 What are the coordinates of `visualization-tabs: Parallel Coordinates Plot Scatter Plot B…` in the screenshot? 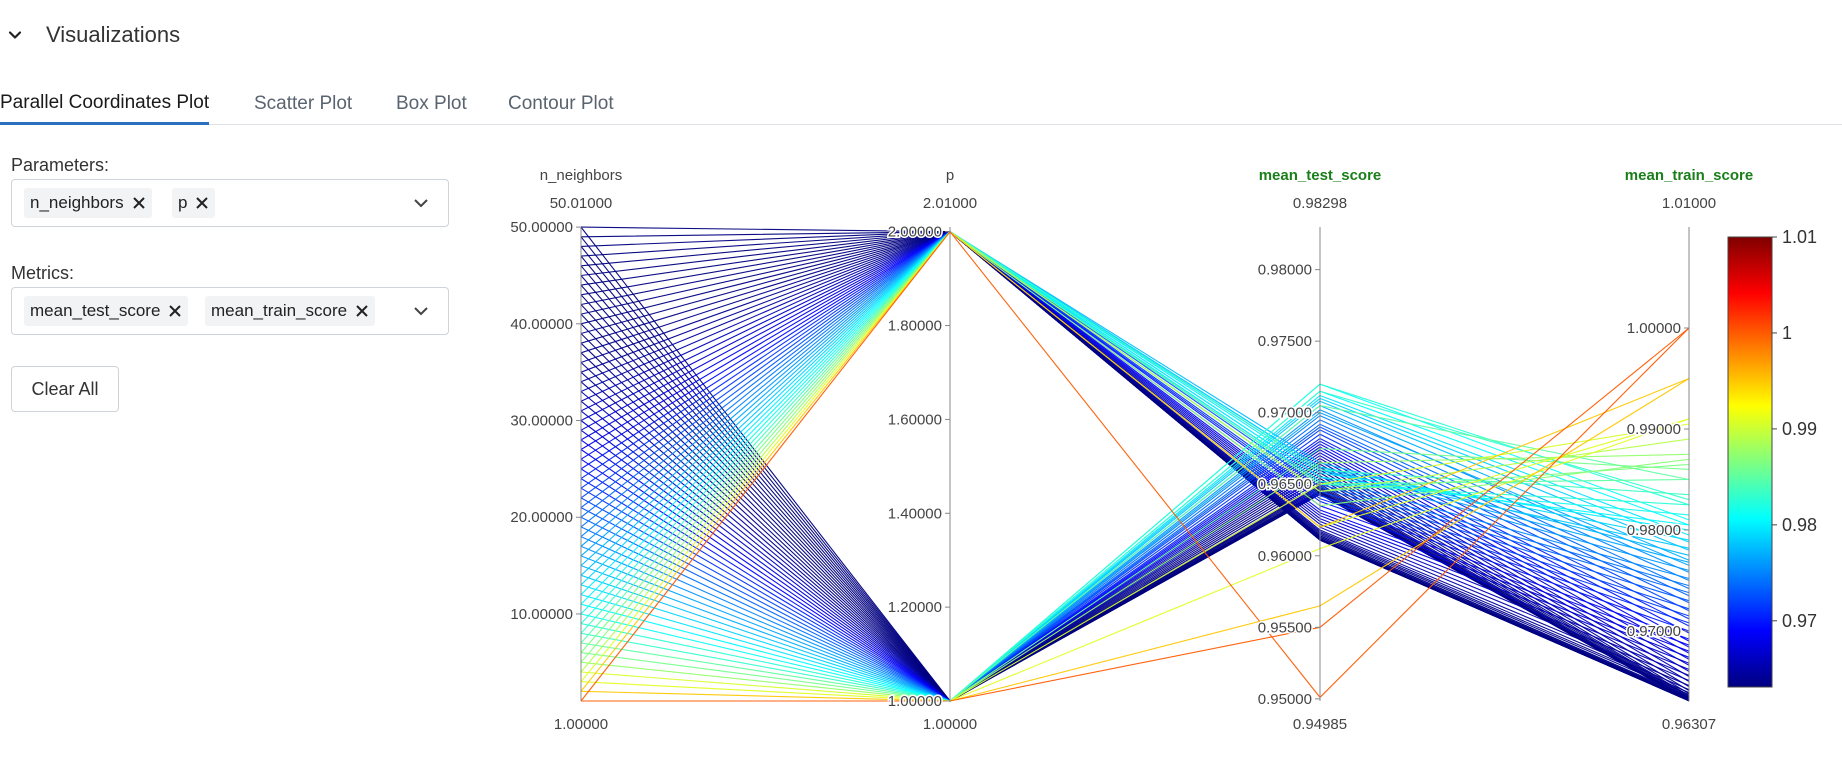 It's located at (921, 104).